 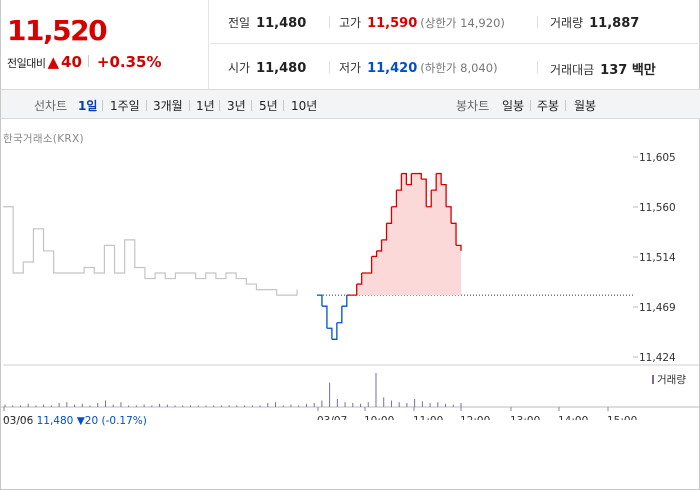 What do you see at coordinates (614, 23) in the screenshot?
I see `stat-value: 11,887` at bounding box center [614, 23].